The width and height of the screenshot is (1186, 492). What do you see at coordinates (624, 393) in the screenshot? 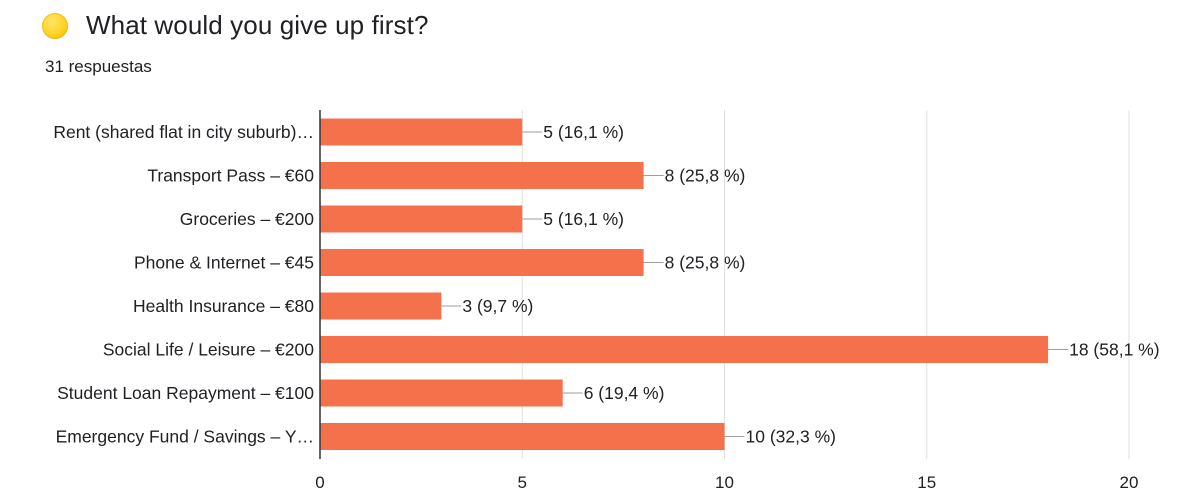
I see `data-label: 6 (19,4 %)` at bounding box center [624, 393].